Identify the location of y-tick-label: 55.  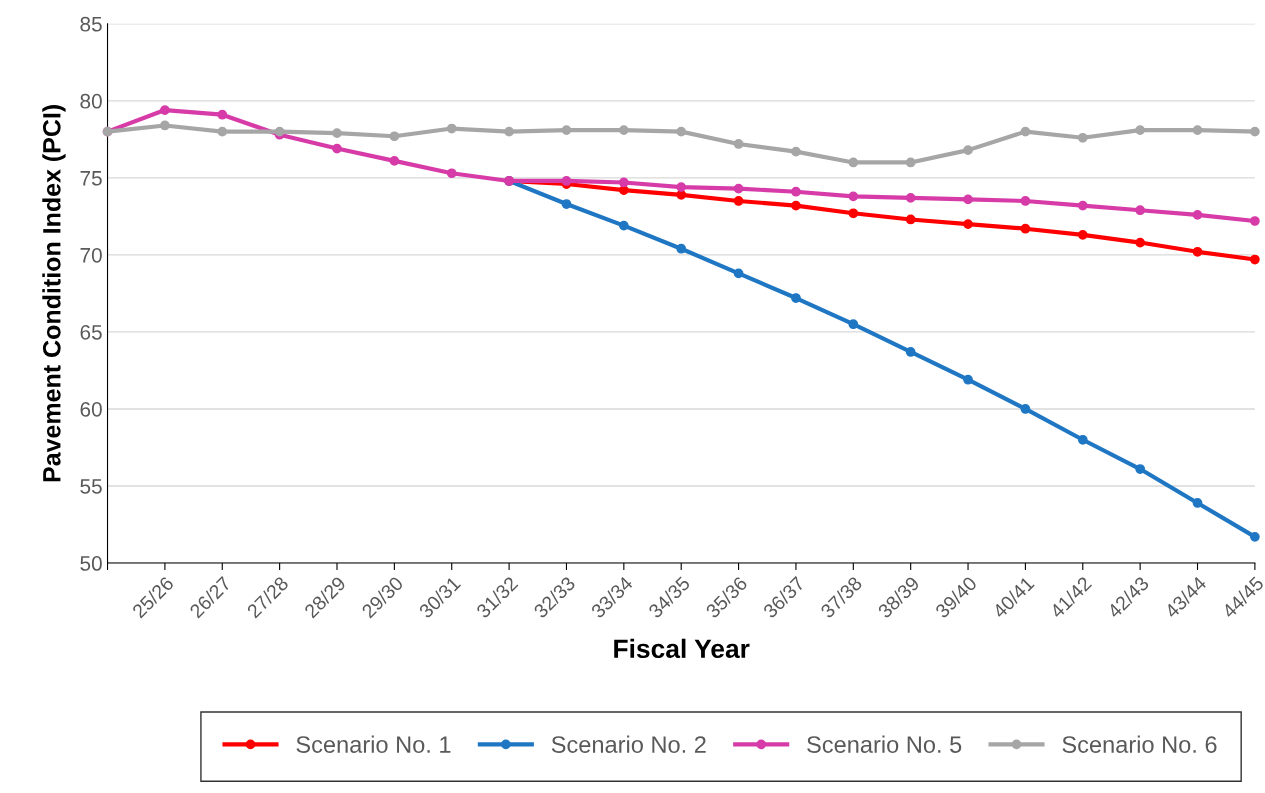
(91, 486).